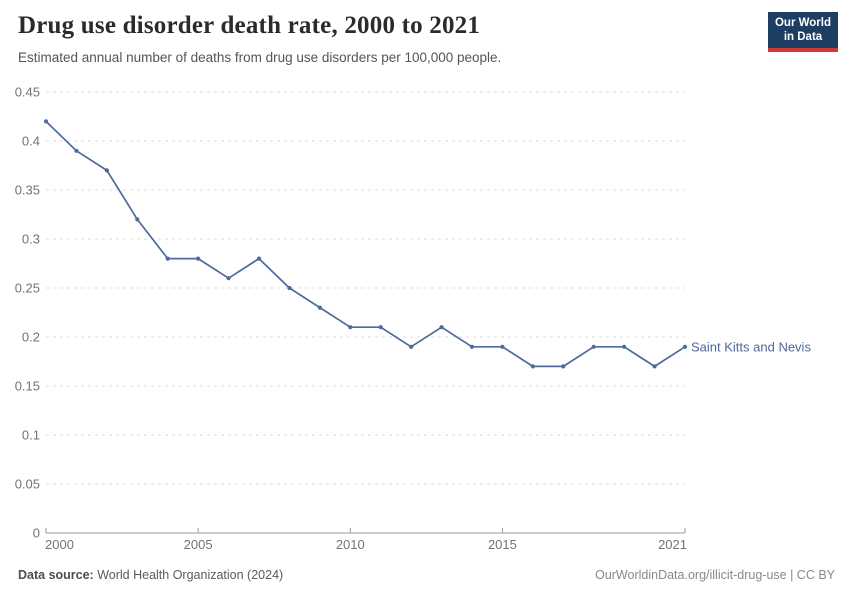 The height and width of the screenshot is (600, 850). What do you see at coordinates (350, 544) in the screenshot?
I see `x-tick-label: 2010` at bounding box center [350, 544].